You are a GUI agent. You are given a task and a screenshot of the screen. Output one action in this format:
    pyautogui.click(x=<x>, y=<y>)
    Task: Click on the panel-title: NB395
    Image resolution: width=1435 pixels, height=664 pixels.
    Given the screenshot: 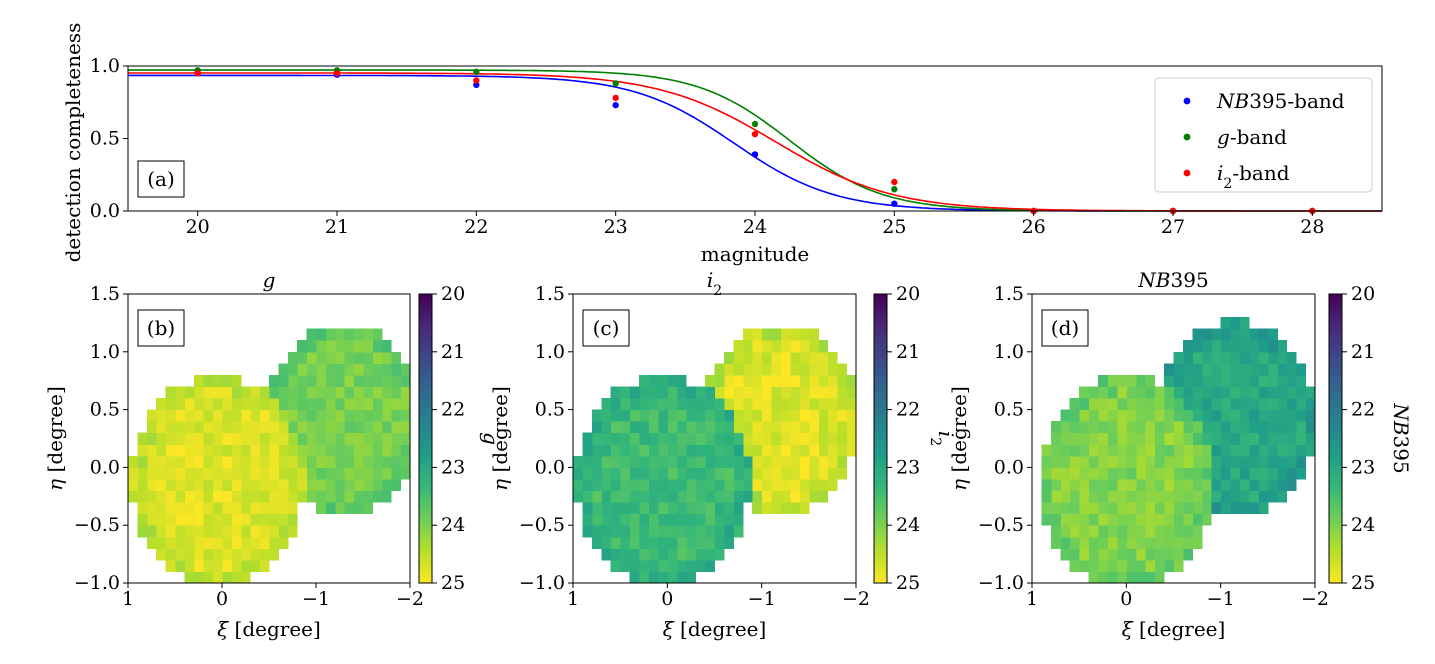 What is the action you would take?
    pyautogui.click(x=1172, y=280)
    